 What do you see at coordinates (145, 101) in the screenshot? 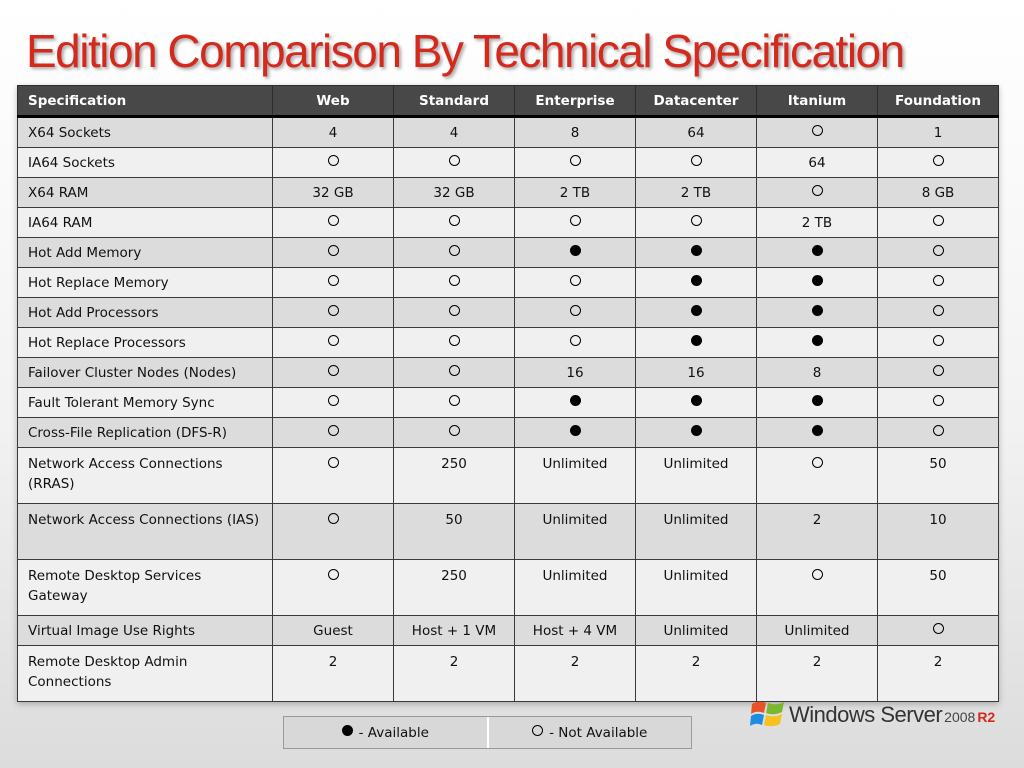
I see `column-header: Specification` at bounding box center [145, 101].